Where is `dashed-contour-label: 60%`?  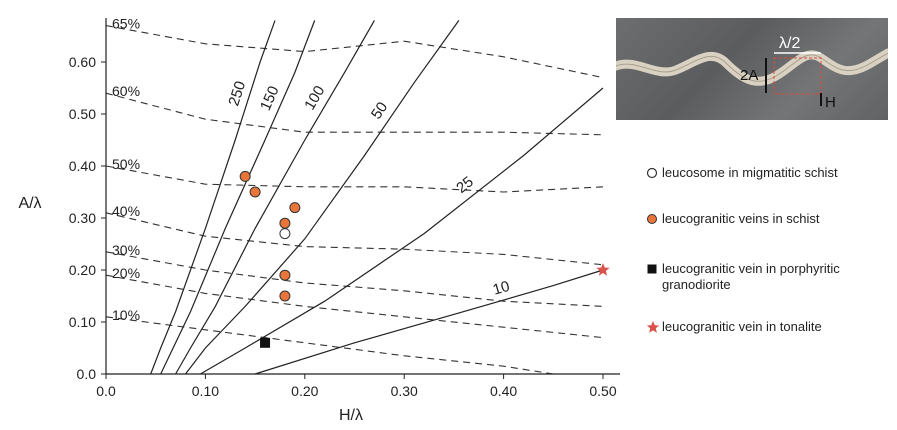
dashed-contour-label: 60% is located at coordinates (126, 91).